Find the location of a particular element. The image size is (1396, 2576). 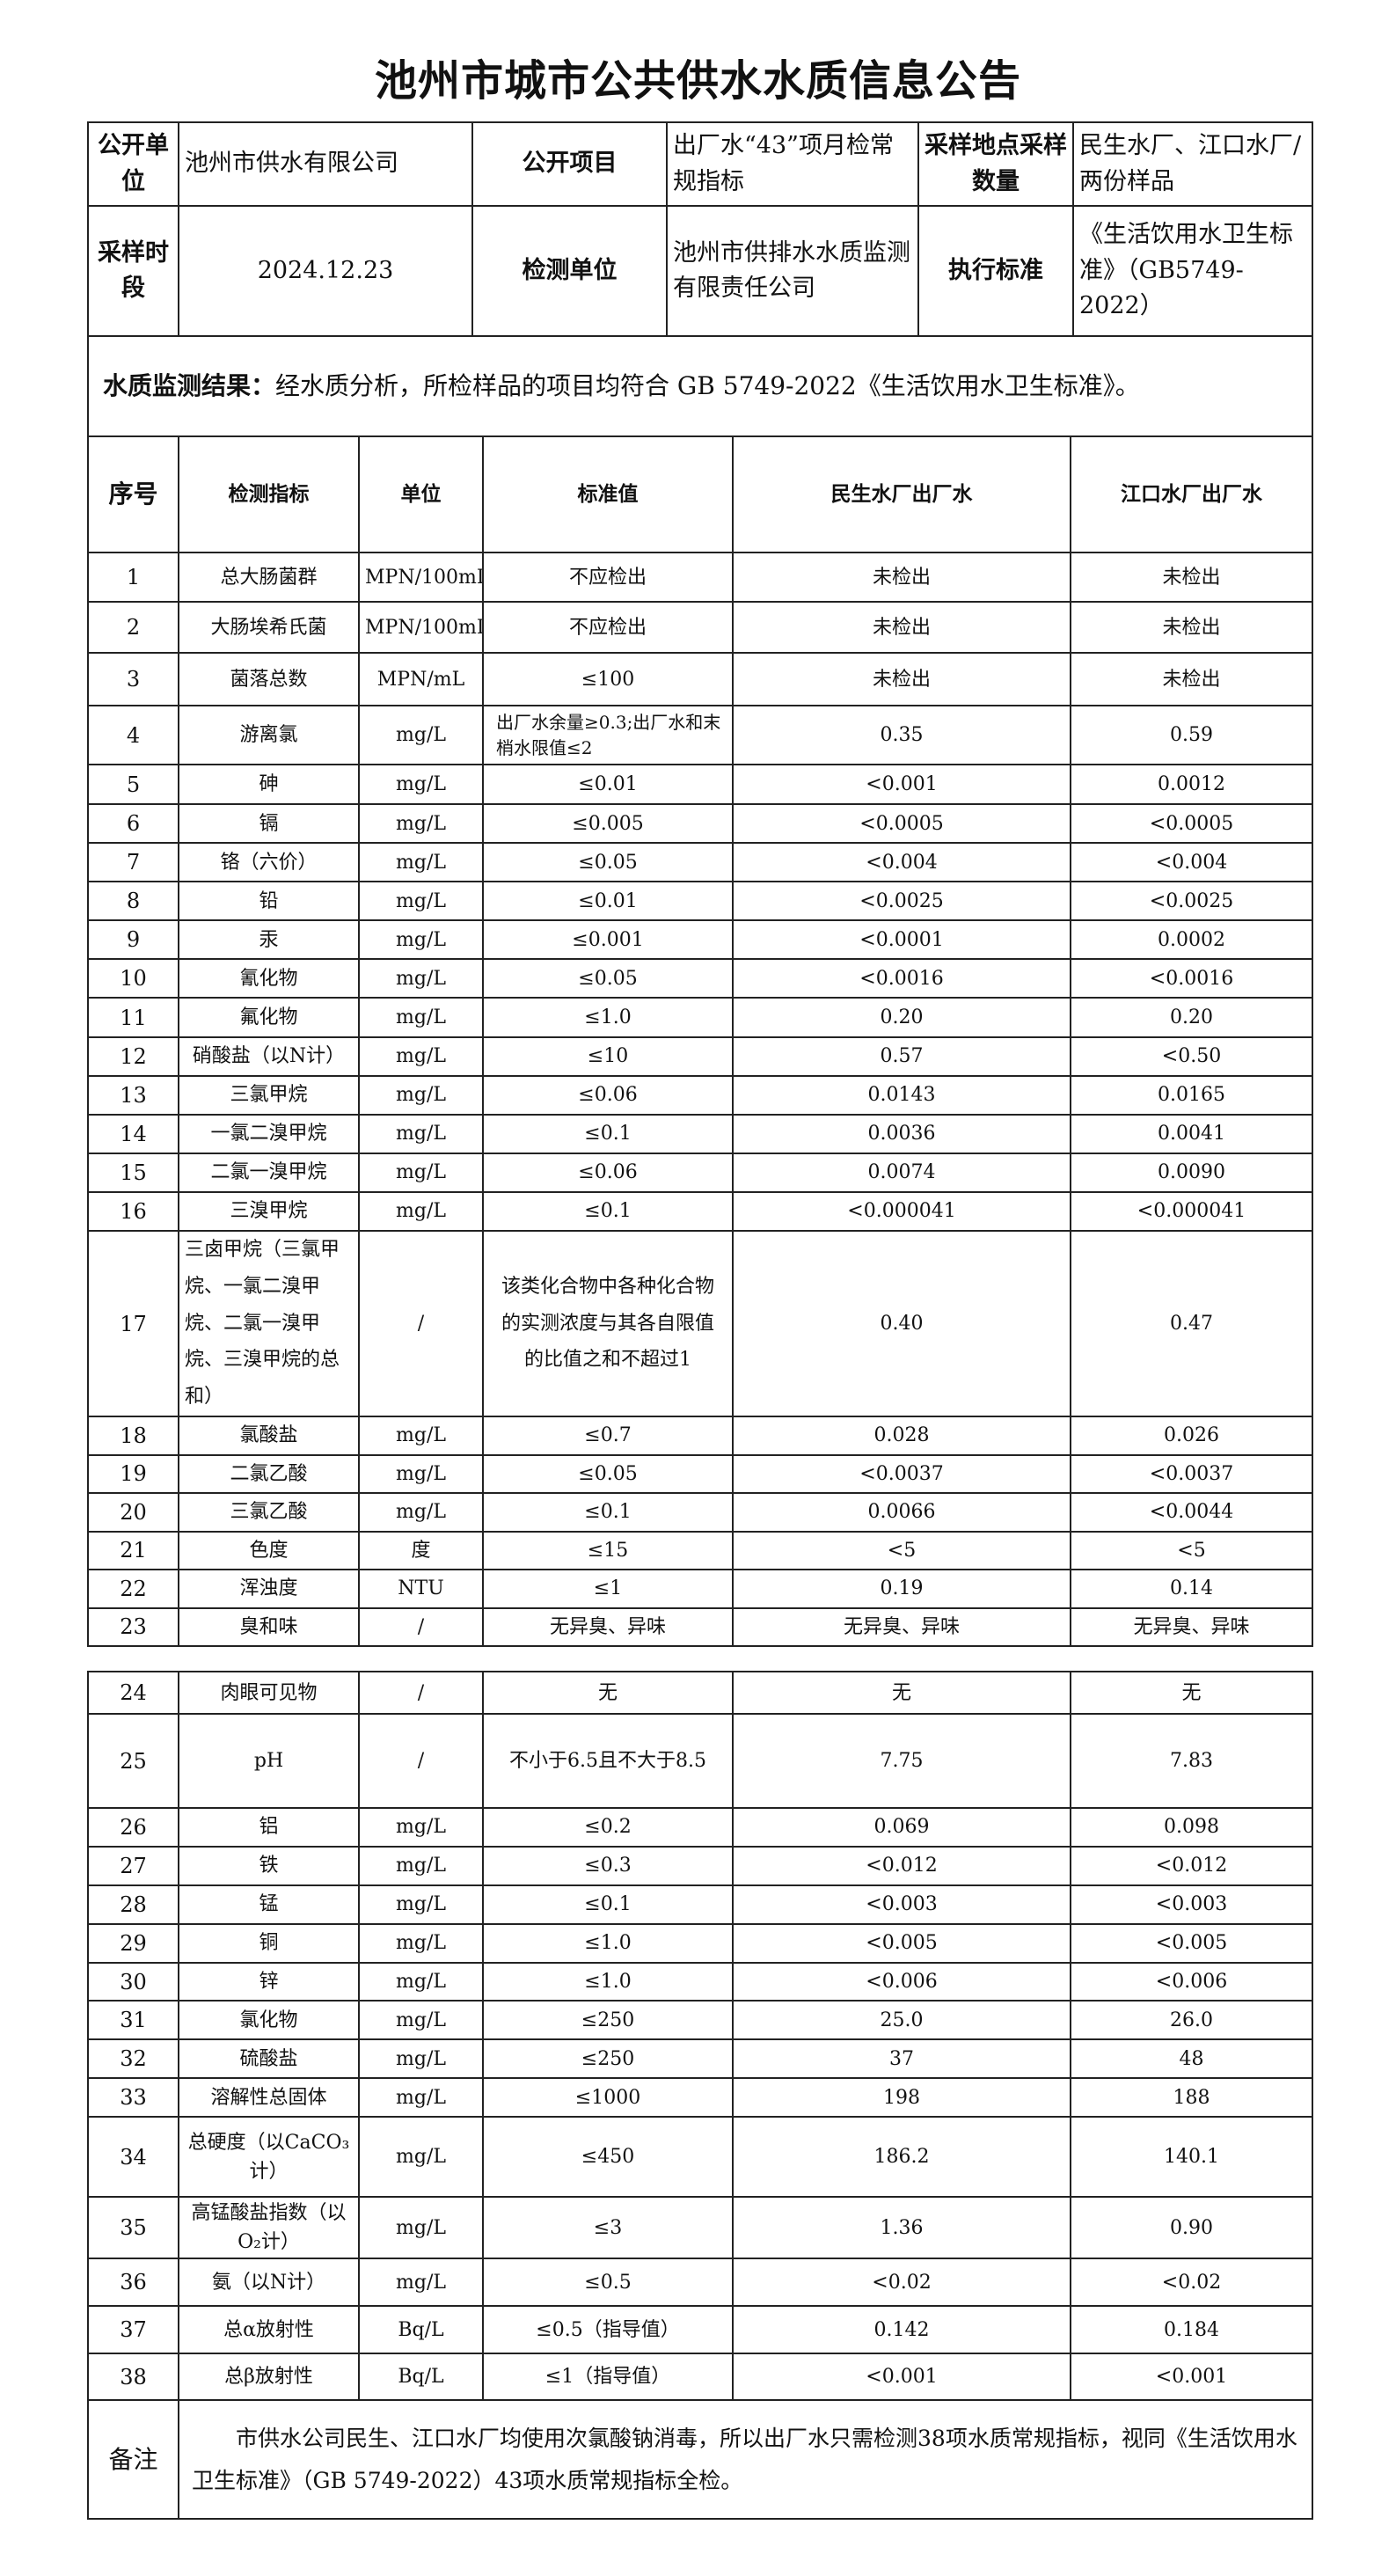

cell-seq: 31 is located at coordinates (133, 2020).